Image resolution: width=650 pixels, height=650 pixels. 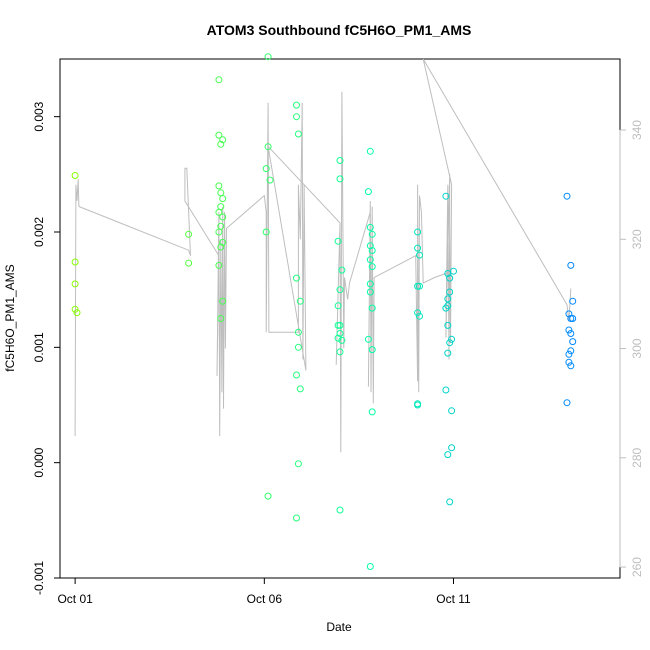 I want to click on x-tick-label: Oct 01, so click(x=75, y=599).